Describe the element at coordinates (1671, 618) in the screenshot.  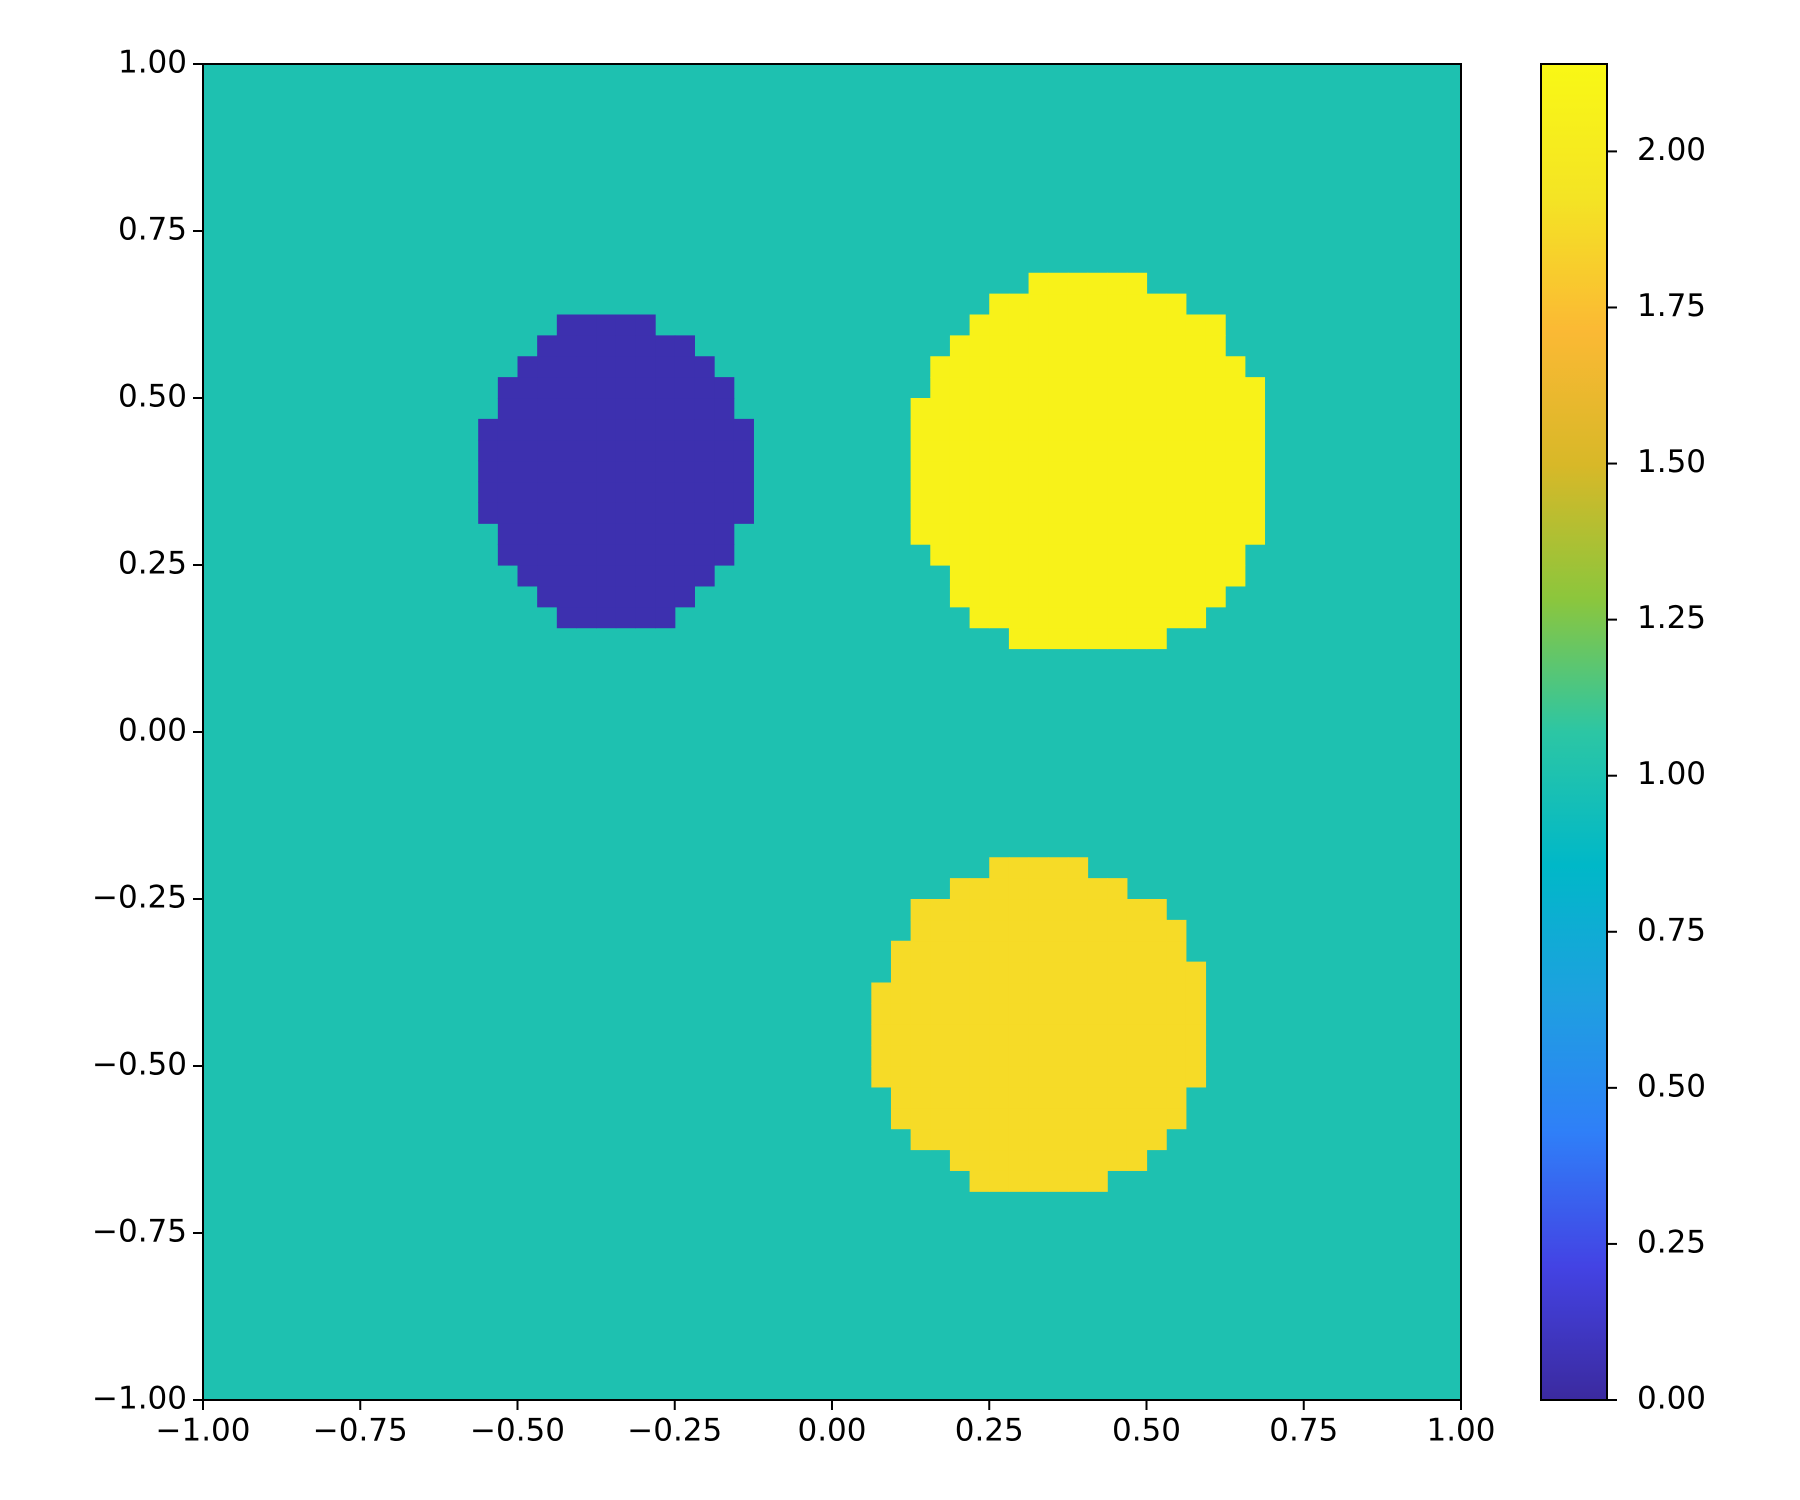
I see `colorbar-tick-label: 1.25` at that location.